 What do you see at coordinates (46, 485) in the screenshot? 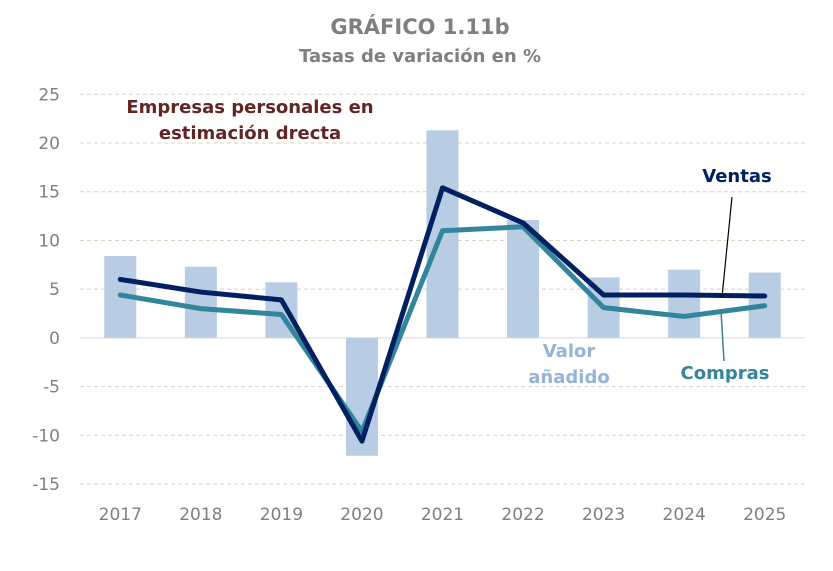
I see `y-tick-label: -15` at bounding box center [46, 485].